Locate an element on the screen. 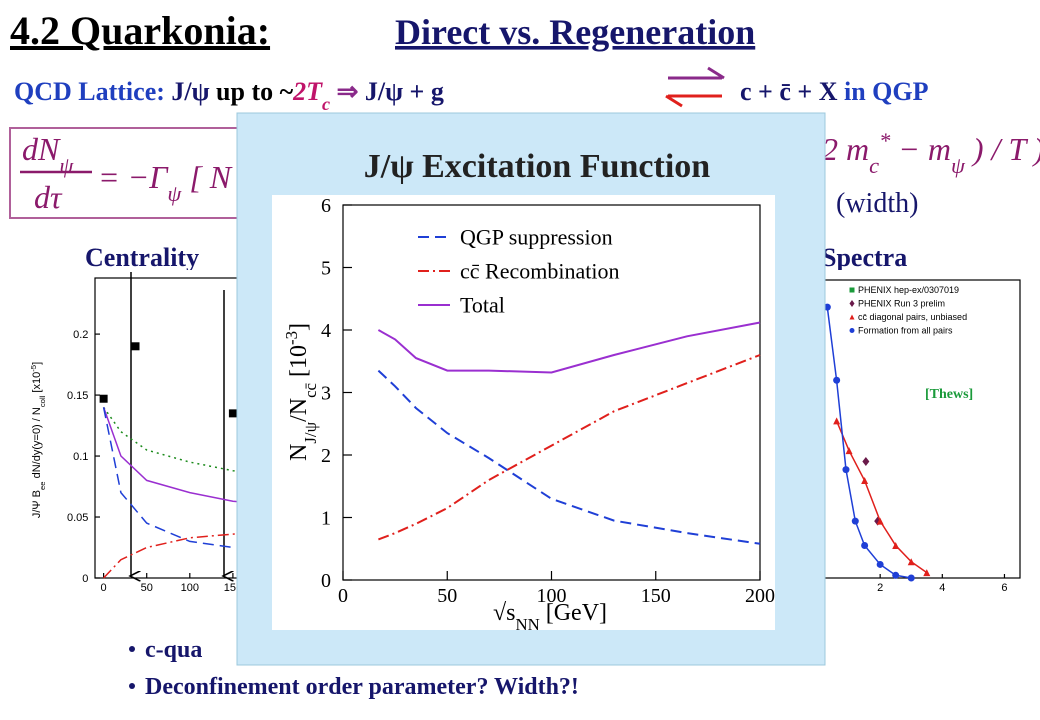 The width and height of the screenshot is (1040, 720). chart-title: J/ψ Excitation Function is located at coordinates (537, 166).